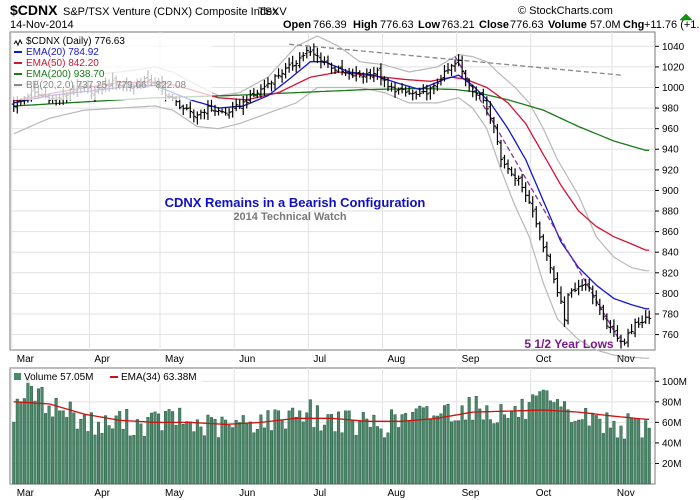 Image resolution: width=700 pixels, height=500 pixels. What do you see at coordinates (17, 376) in the screenshot?
I see `legend-swatch-volume` at bounding box center [17, 376].